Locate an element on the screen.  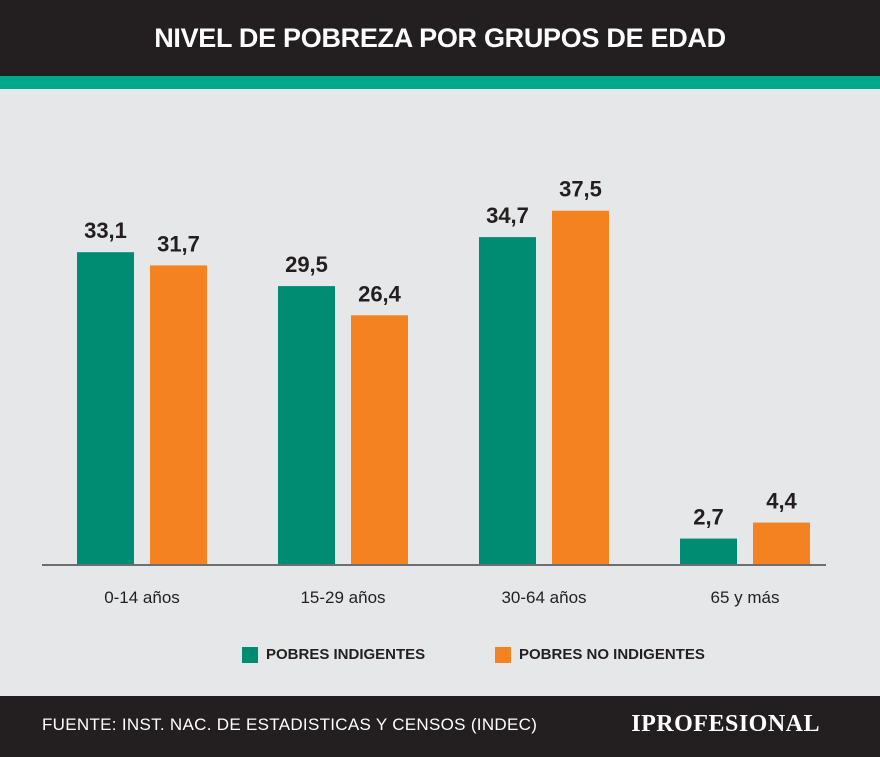
category-label-2: 30-64 años is located at coordinates (543, 597).